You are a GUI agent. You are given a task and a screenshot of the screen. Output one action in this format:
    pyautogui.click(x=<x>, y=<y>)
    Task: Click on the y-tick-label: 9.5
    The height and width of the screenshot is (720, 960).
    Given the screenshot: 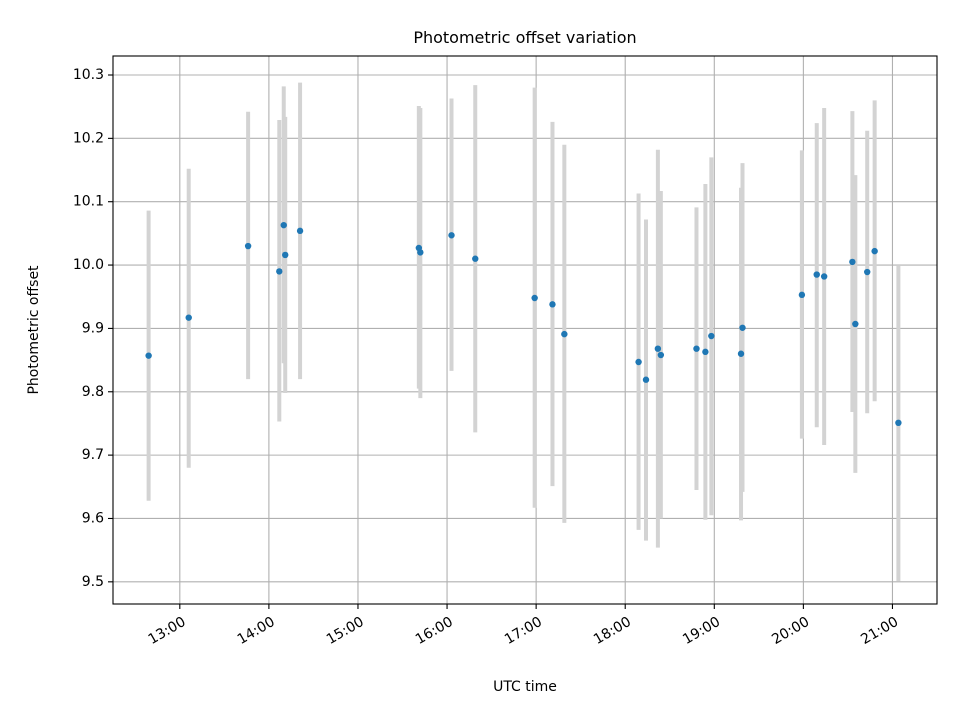 What is the action you would take?
    pyautogui.click(x=93, y=582)
    